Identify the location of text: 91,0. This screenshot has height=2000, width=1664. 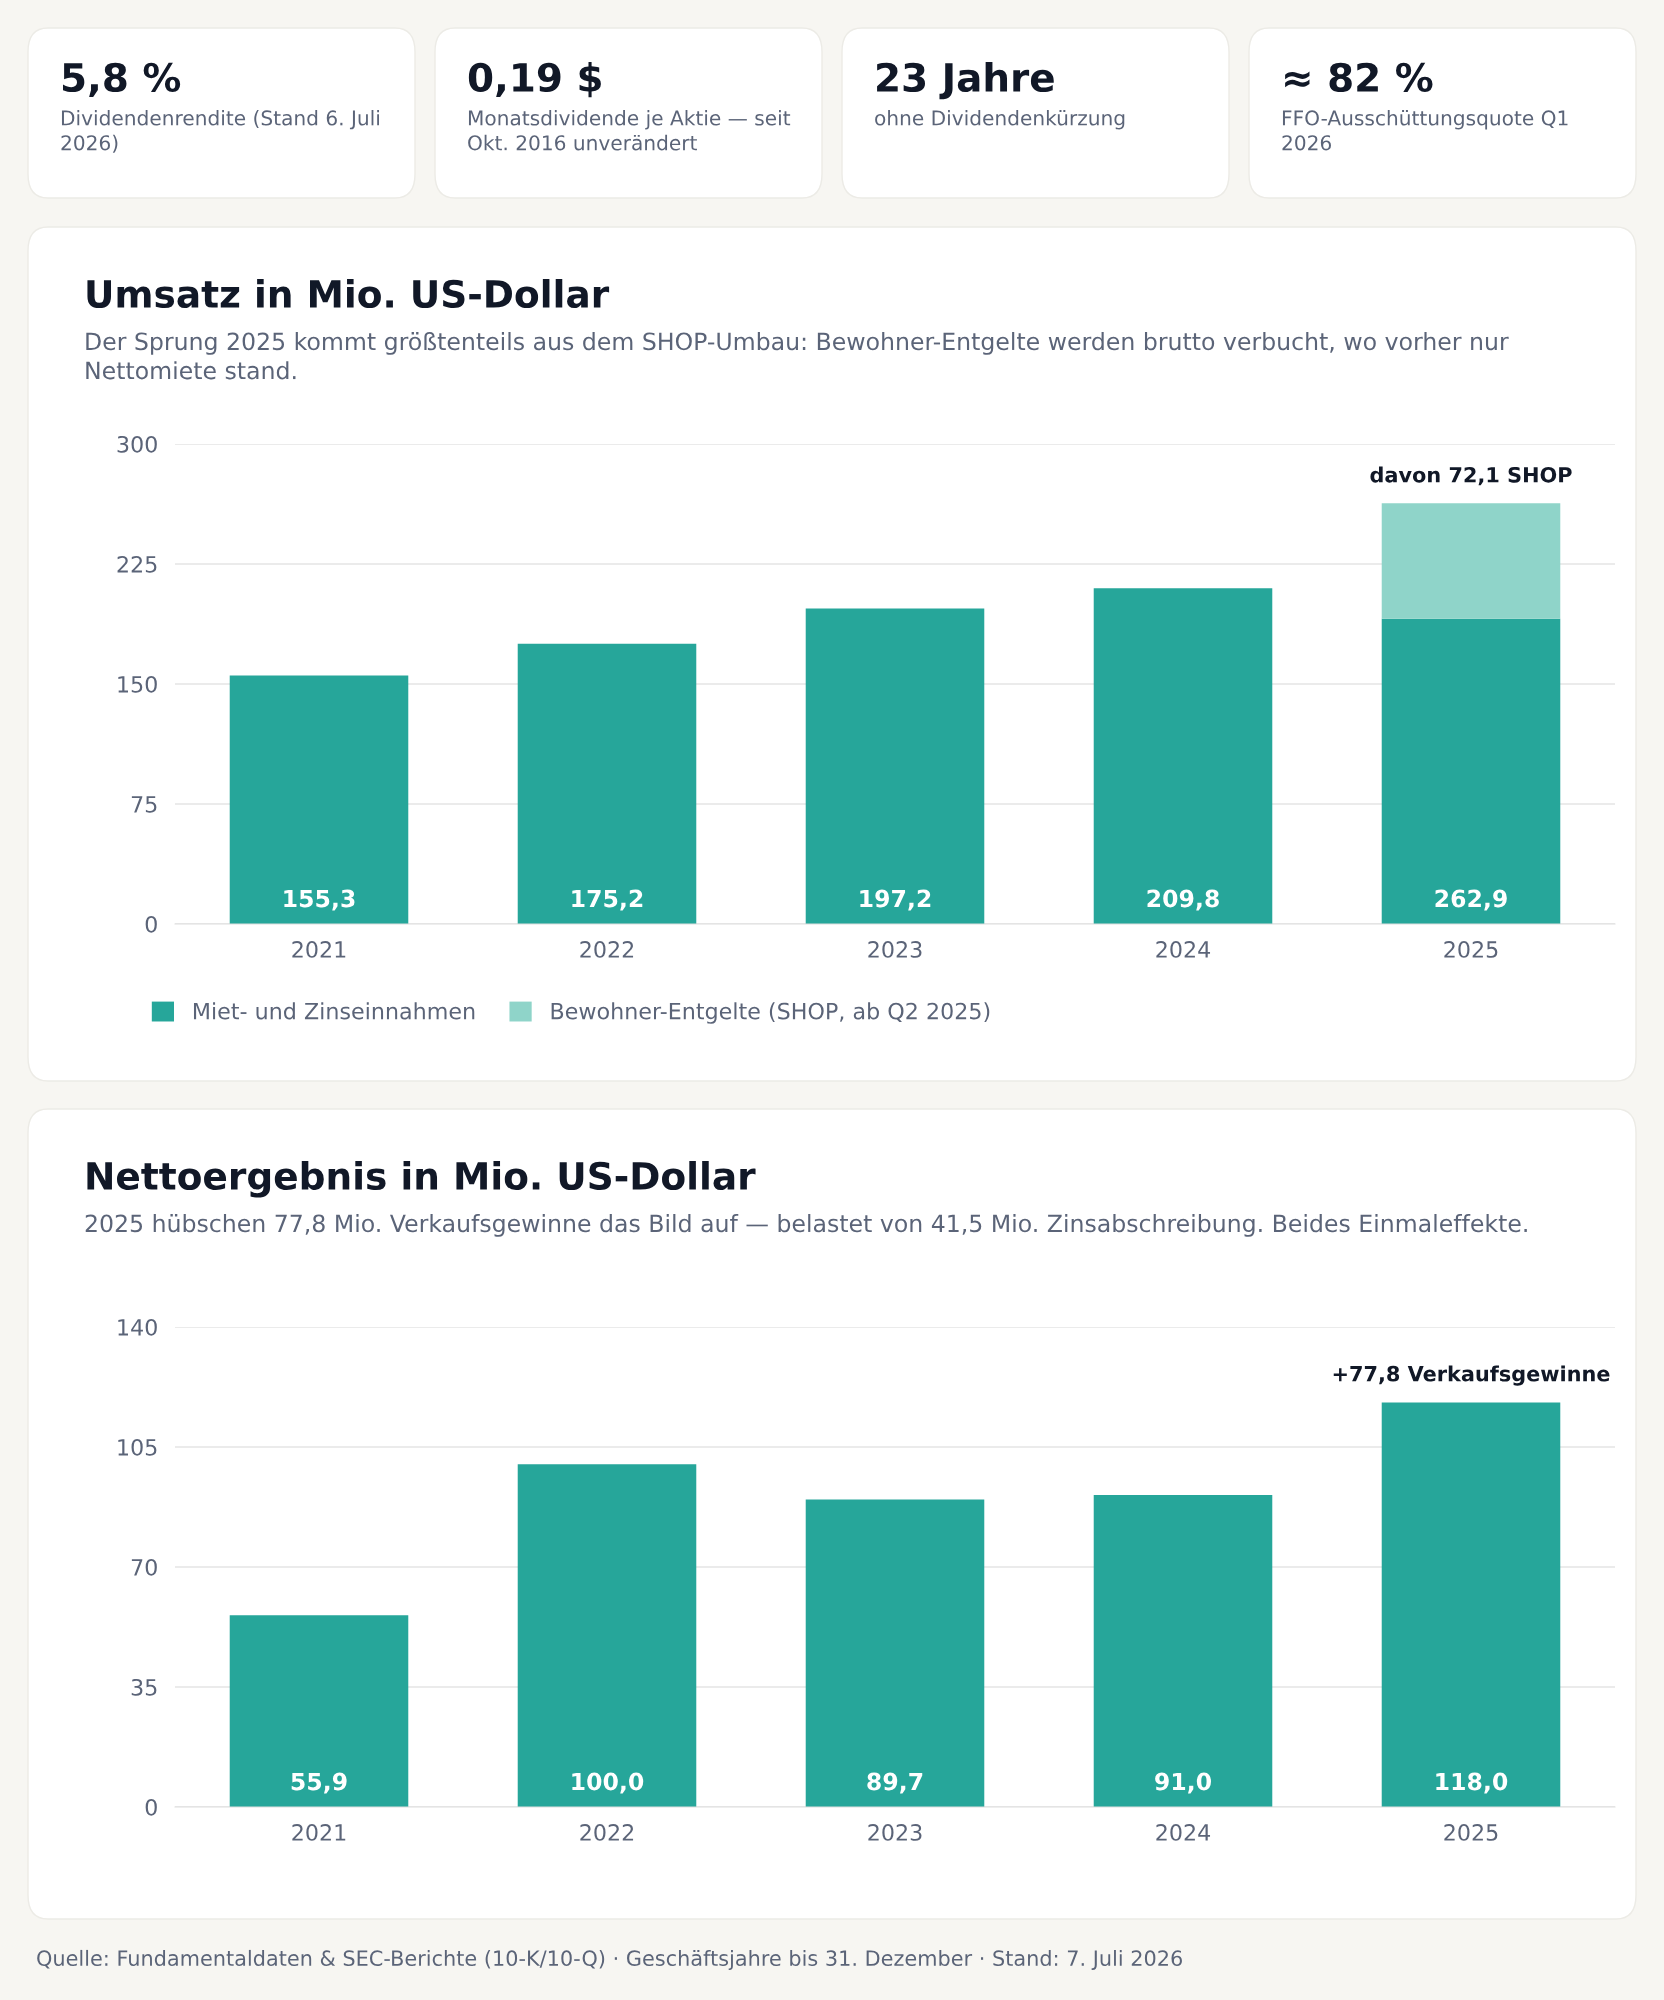
(1183, 1783).